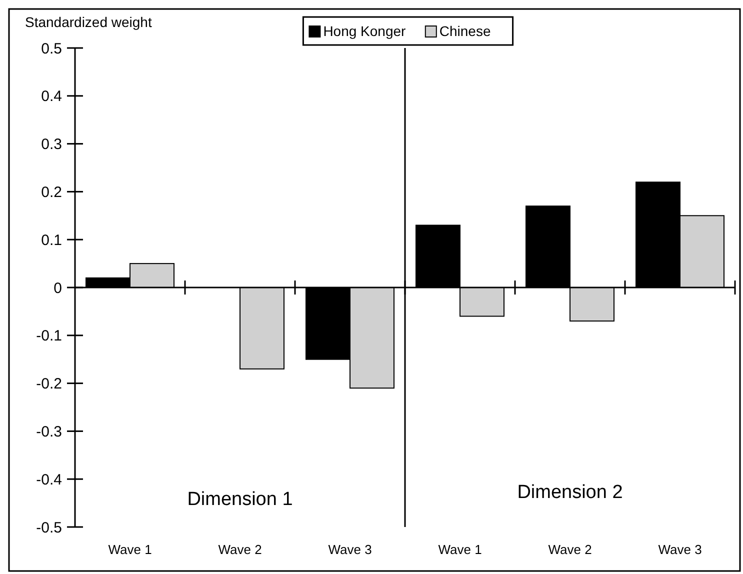 The height and width of the screenshot is (574, 743). What do you see at coordinates (240, 499) in the screenshot?
I see `annotation: Dimension 1` at bounding box center [240, 499].